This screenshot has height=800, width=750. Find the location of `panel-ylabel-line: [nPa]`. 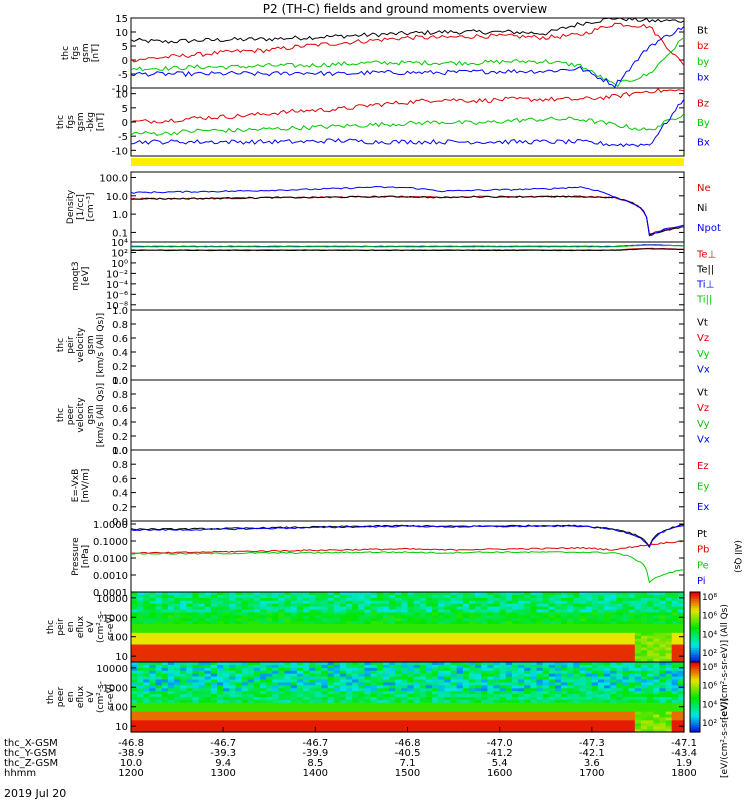

panel-ylabel-line: [nPa] is located at coordinates (86, 556).